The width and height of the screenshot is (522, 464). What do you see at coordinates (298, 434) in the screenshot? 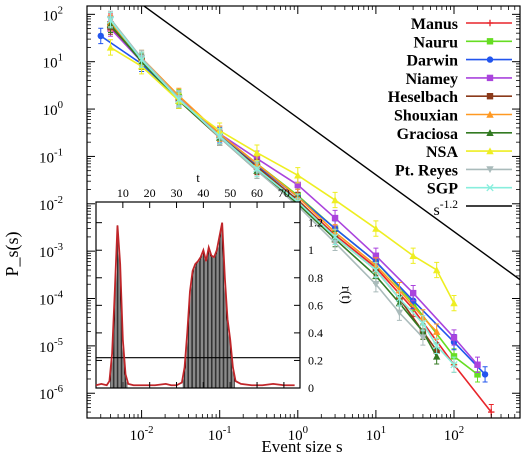
I see `x-tick-label: 10⁰` at bounding box center [298, 434].